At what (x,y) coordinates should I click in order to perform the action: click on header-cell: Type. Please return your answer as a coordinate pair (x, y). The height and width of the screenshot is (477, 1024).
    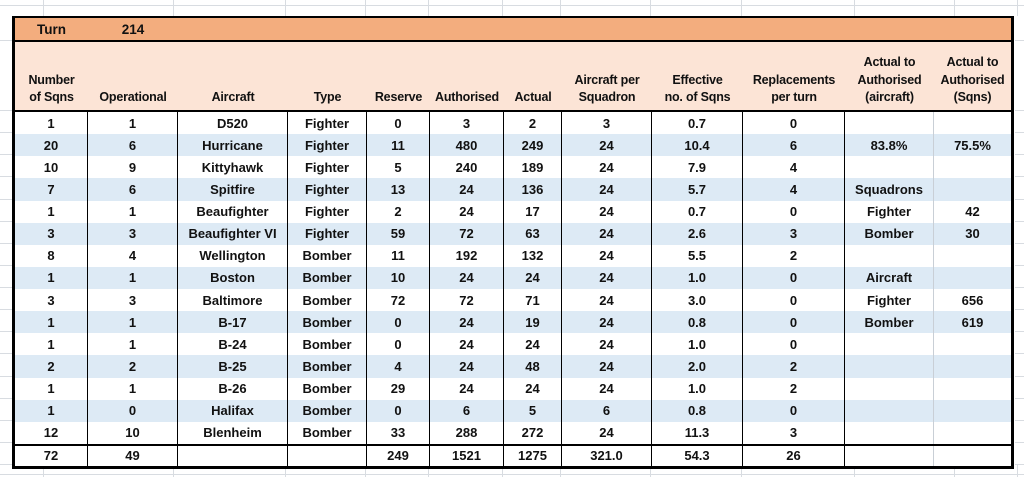
    Looking at the image, I should click on (327, 97).